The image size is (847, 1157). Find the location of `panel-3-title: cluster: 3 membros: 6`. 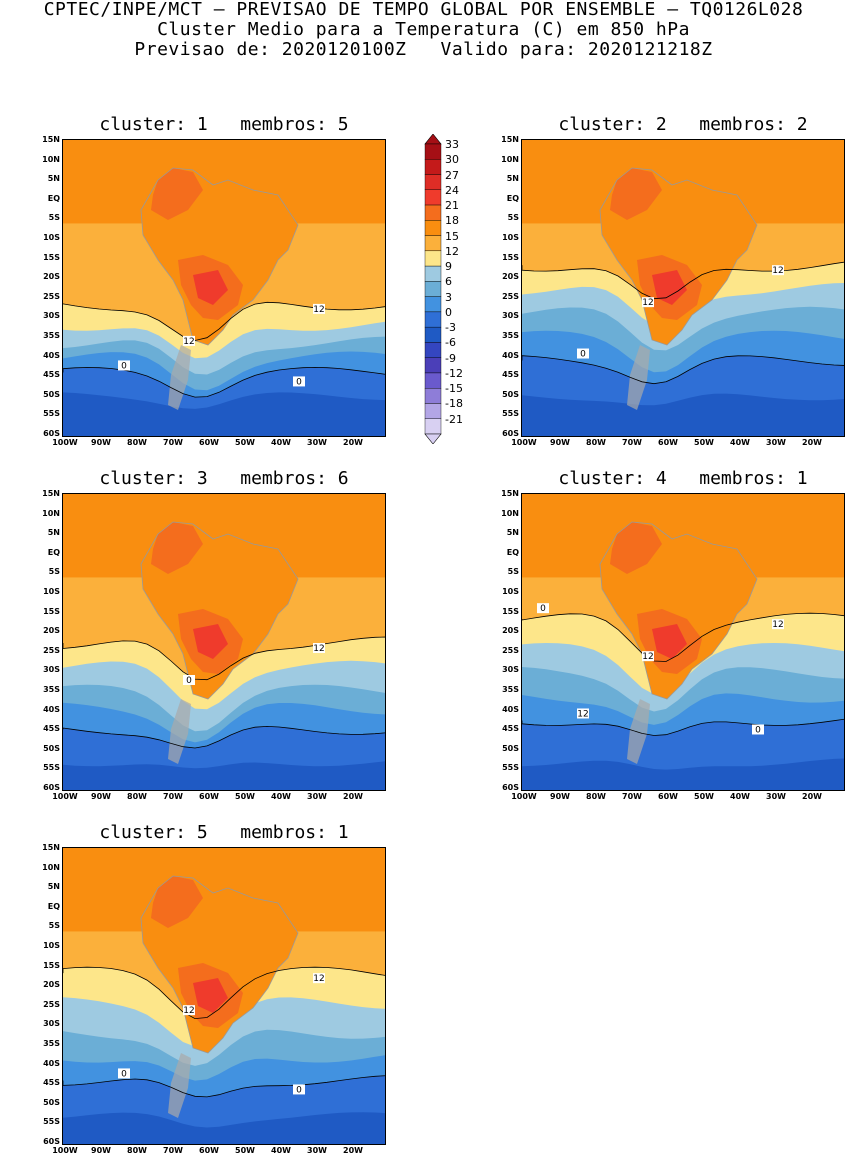

panel-3-title: cluster: 3 membros: 6 is located at coordinates (224, 478).